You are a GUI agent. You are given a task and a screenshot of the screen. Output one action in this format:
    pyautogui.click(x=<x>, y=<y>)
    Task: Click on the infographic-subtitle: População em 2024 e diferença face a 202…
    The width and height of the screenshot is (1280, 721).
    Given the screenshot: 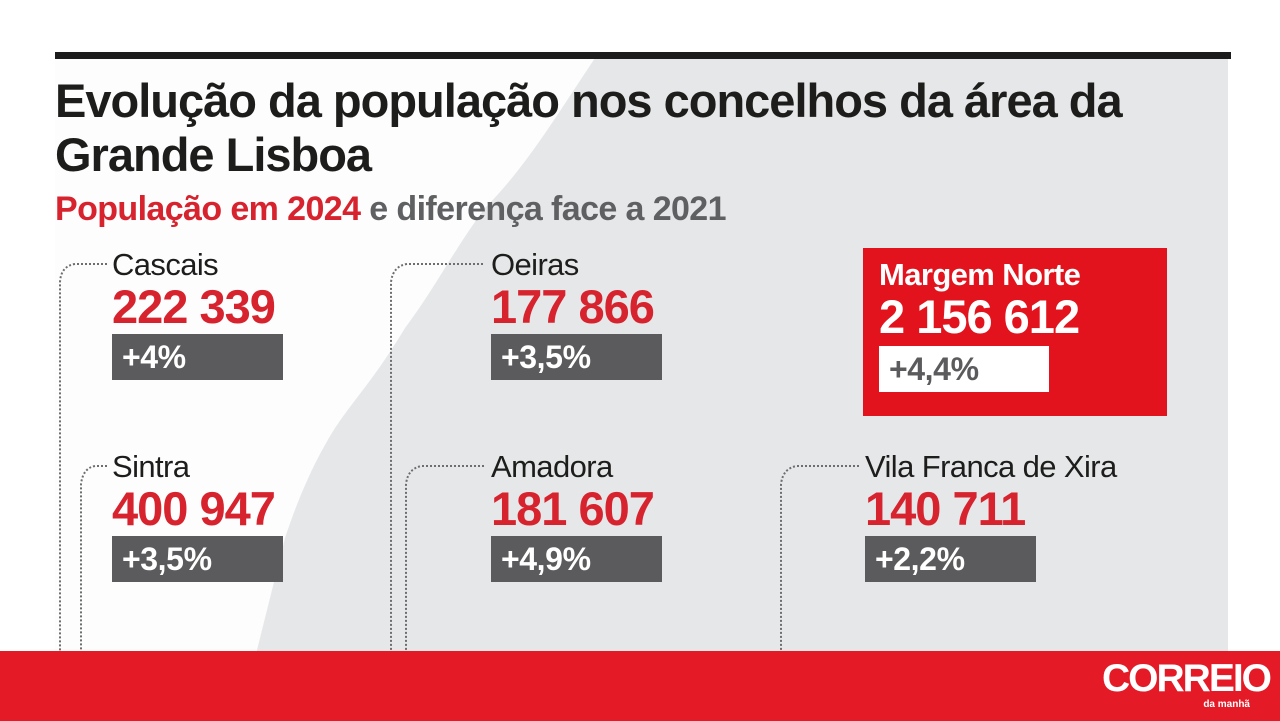 What is the action you would take?
    pyautogui.click(x=391, y=209)
    